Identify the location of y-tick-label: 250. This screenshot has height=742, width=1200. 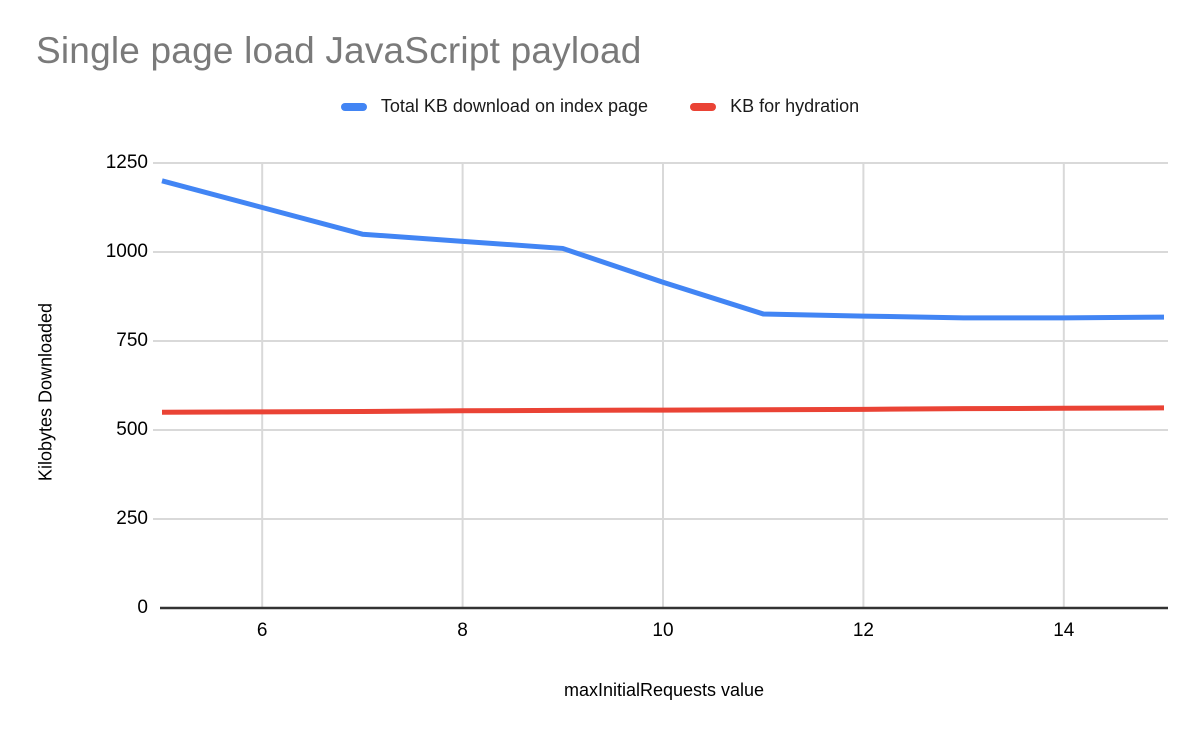
(132, 518).